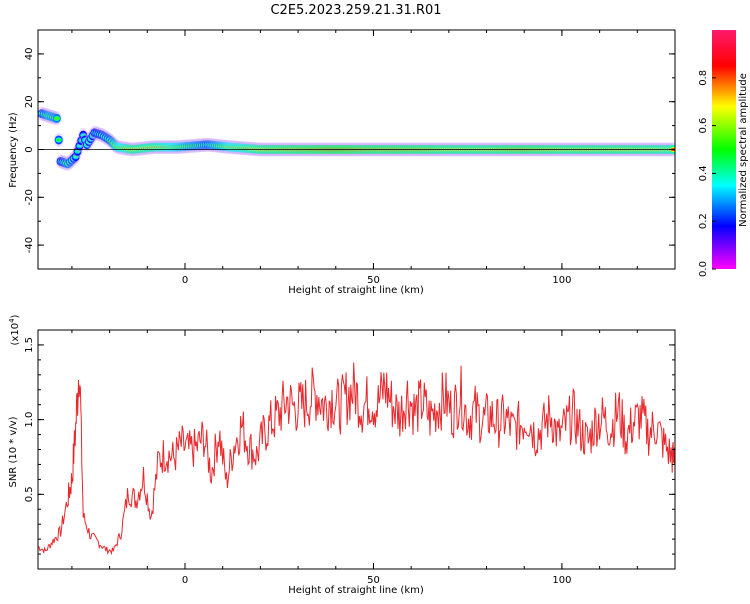 The width and height of the screenshot is (750, 604). Describe the element at coordinates (29, 494) in the screenshot. I see `y-tick-label: 0.5` at that location.